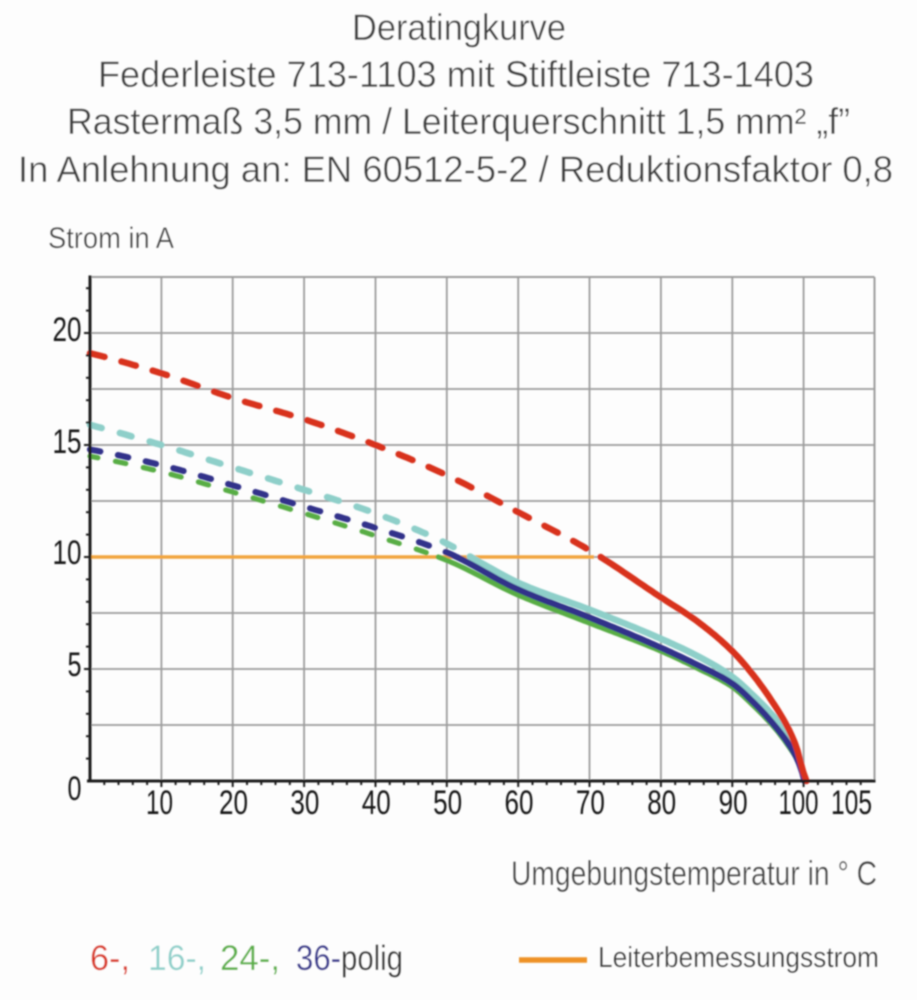 The image size is (917, 1000). What do you see at coordinates (67, 442) in the screenshot?
I see `svg-text: 15` at bounding box center [67, 442].